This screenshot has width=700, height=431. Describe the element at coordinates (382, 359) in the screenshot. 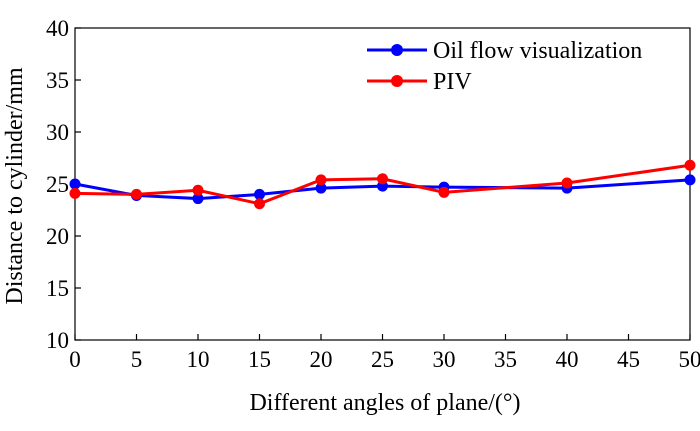

I see `x-tick-label: 25` at that location.